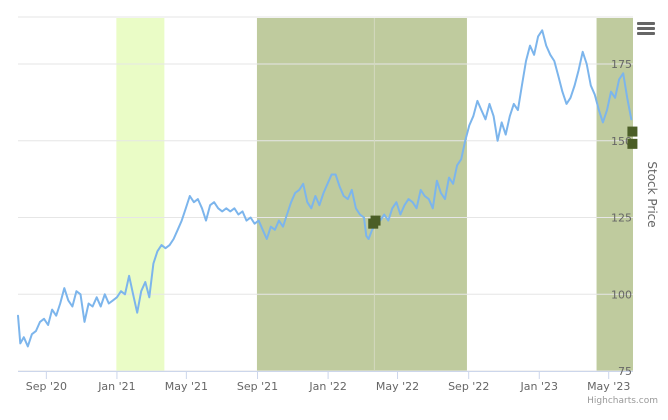  What do you see at coordinates (625, 371) in the screenshot?
I see `y-tick-label-75: 75` at bounding box center [625, 371].